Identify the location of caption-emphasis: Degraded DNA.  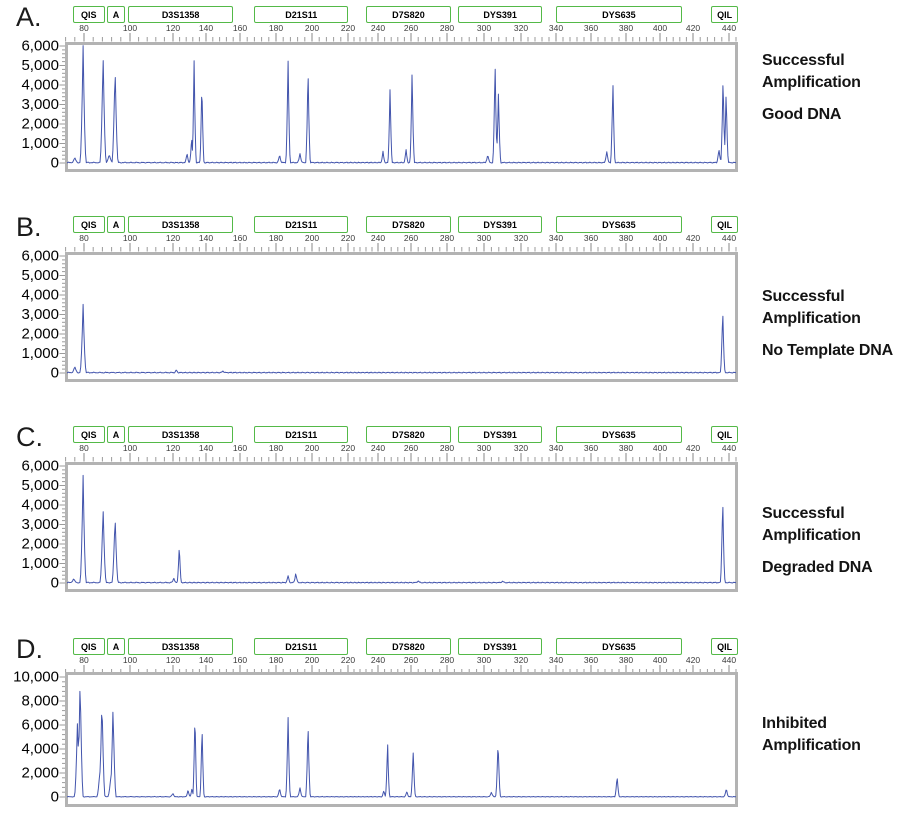
(817, 567).